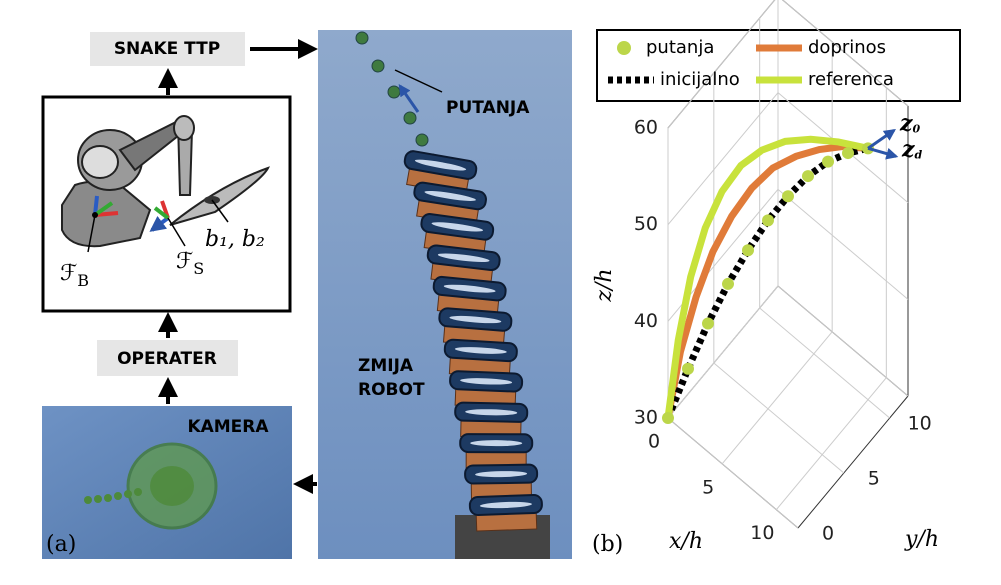 This screenshot has width=1001, height=585. Describe the element at coordinates (921, 539) in the screenshot. I see `y-axis-label: y/h` at that location.